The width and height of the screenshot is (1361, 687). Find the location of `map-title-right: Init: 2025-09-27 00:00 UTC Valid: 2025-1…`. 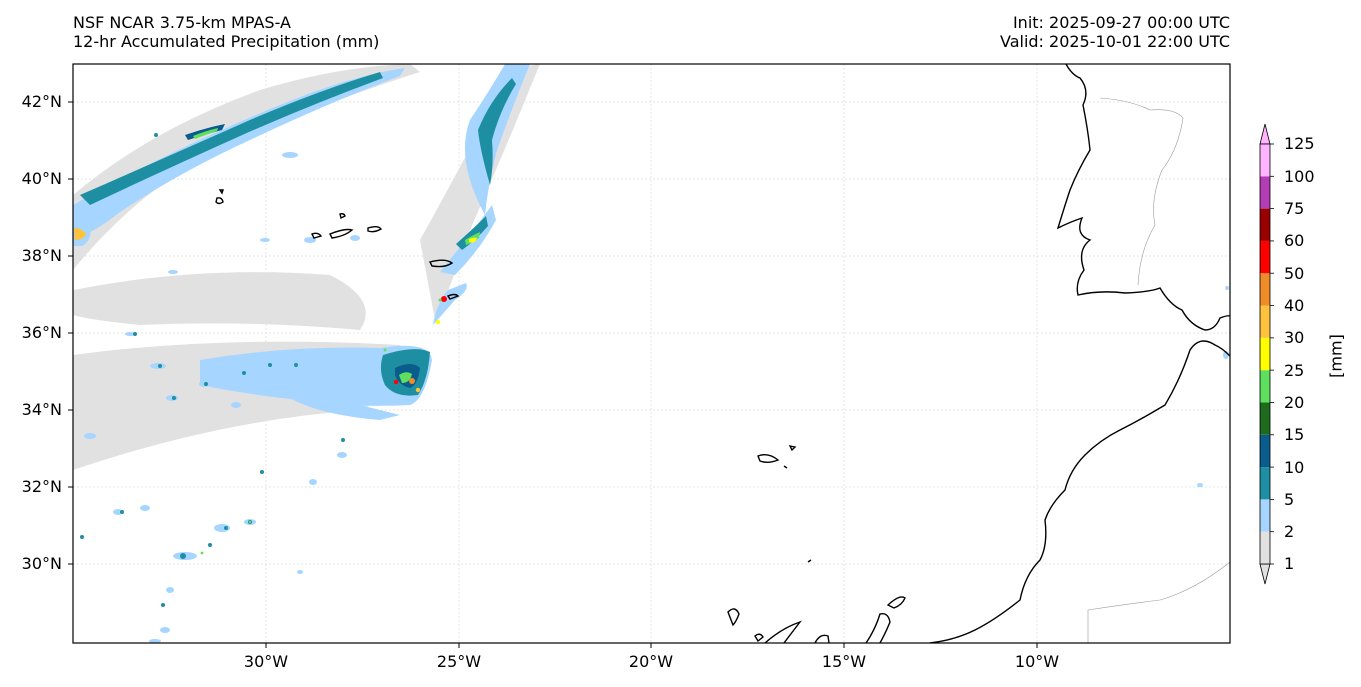

map-title-right: Init: 2025-09-27 00:00 UTC Valid: 2025-1… is located at coordinates (1115, 32).